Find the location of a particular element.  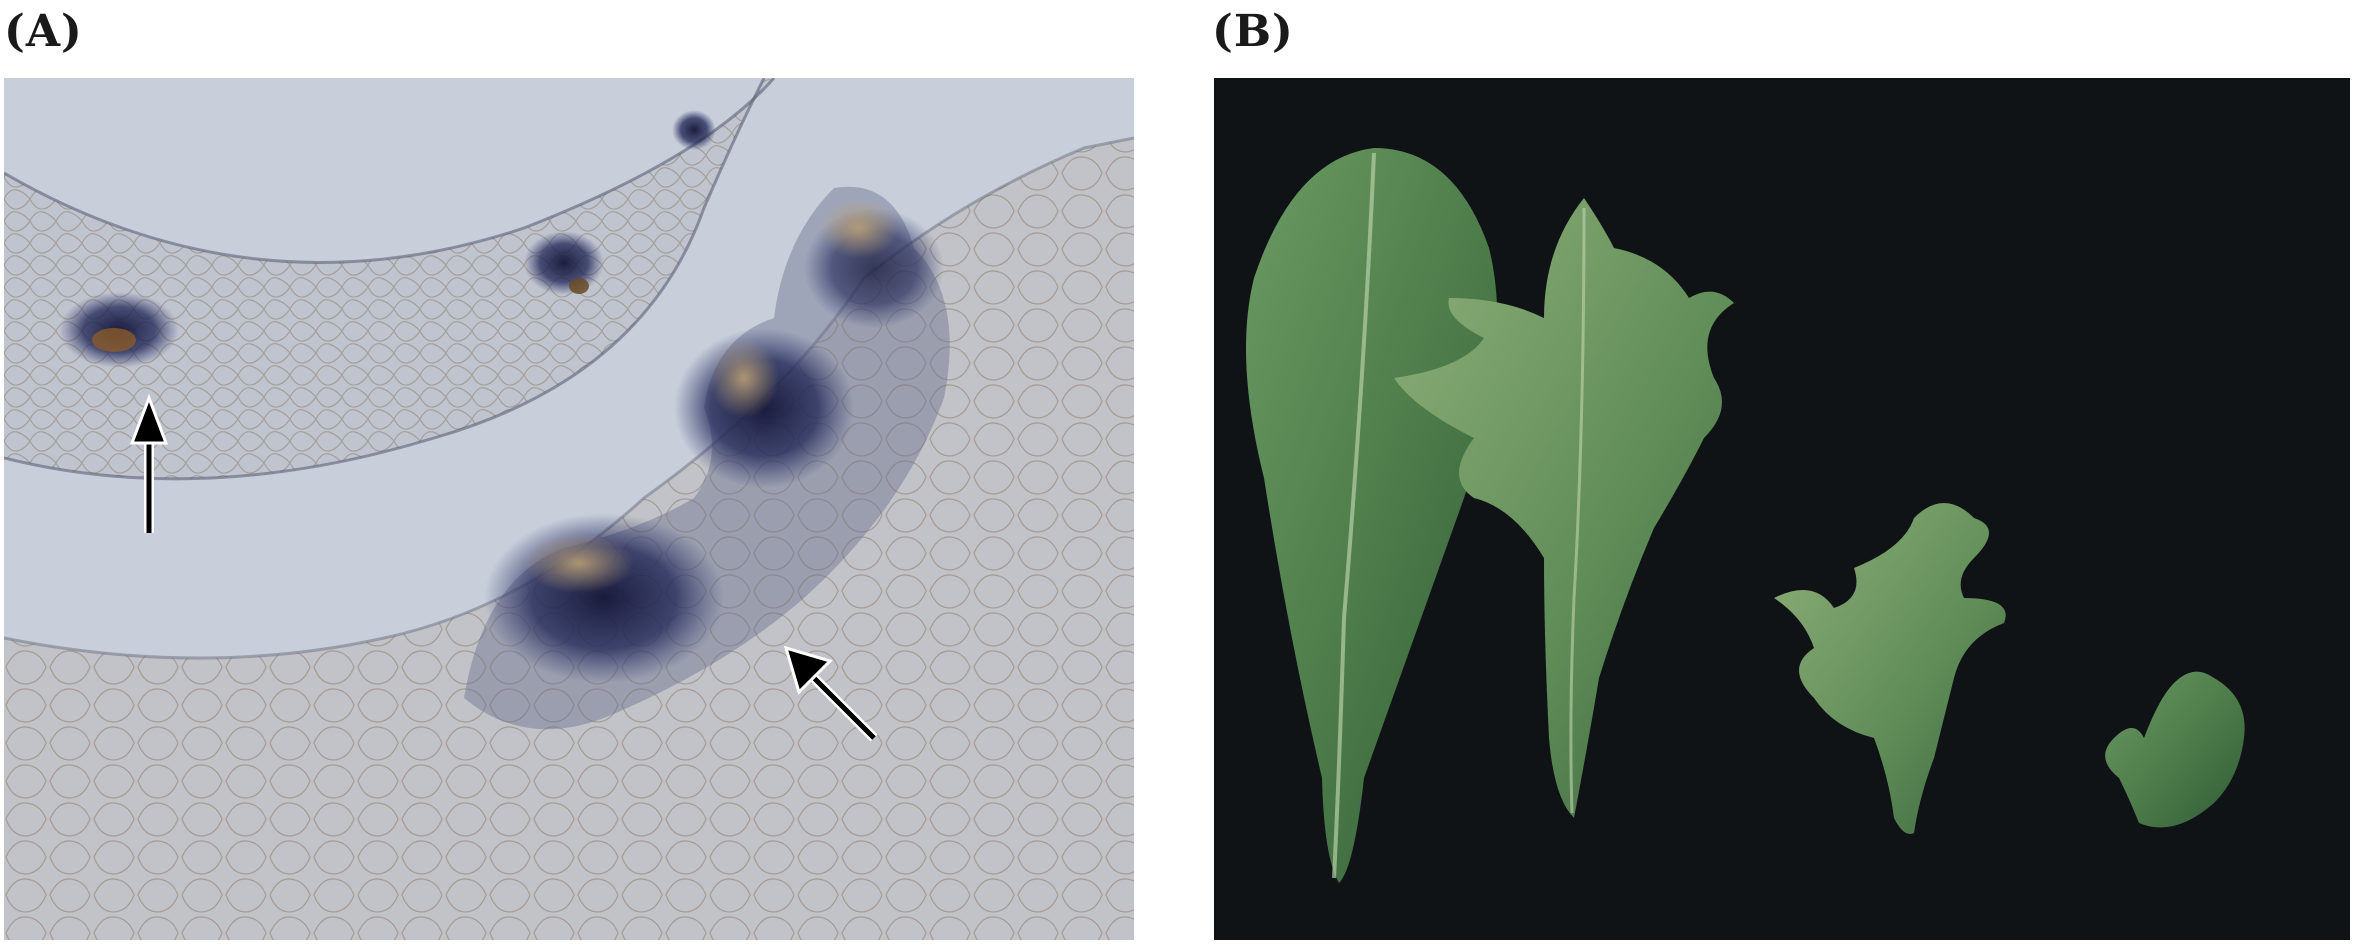

arrow-marker-a2 is located at coordinates (830, 693).